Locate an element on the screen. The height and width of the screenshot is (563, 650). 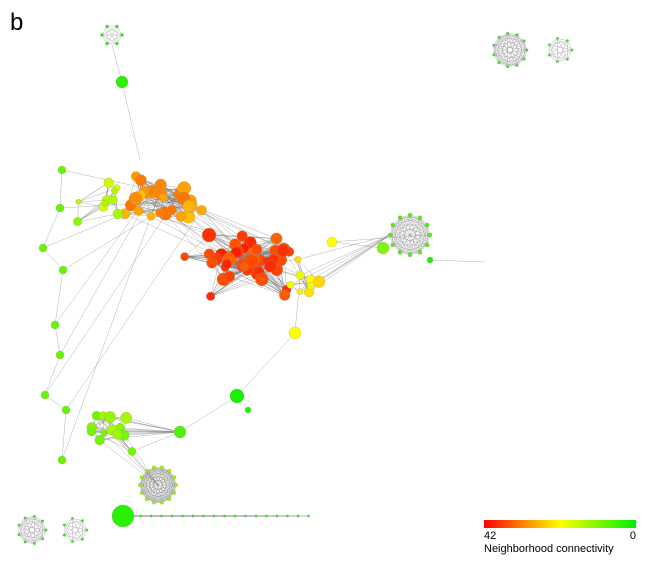
legend-title: Neighborhood connectivity is located at coordinates (549, 549).